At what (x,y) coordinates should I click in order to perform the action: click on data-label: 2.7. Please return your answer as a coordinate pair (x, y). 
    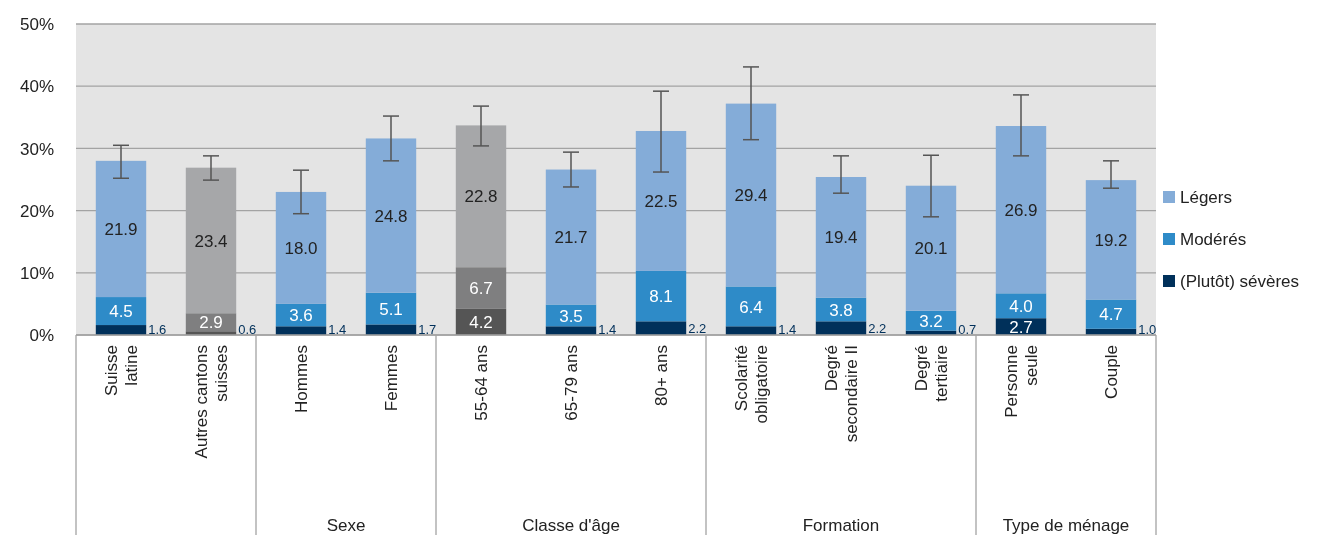
    Looking at the image, I should click on (1021, 327).